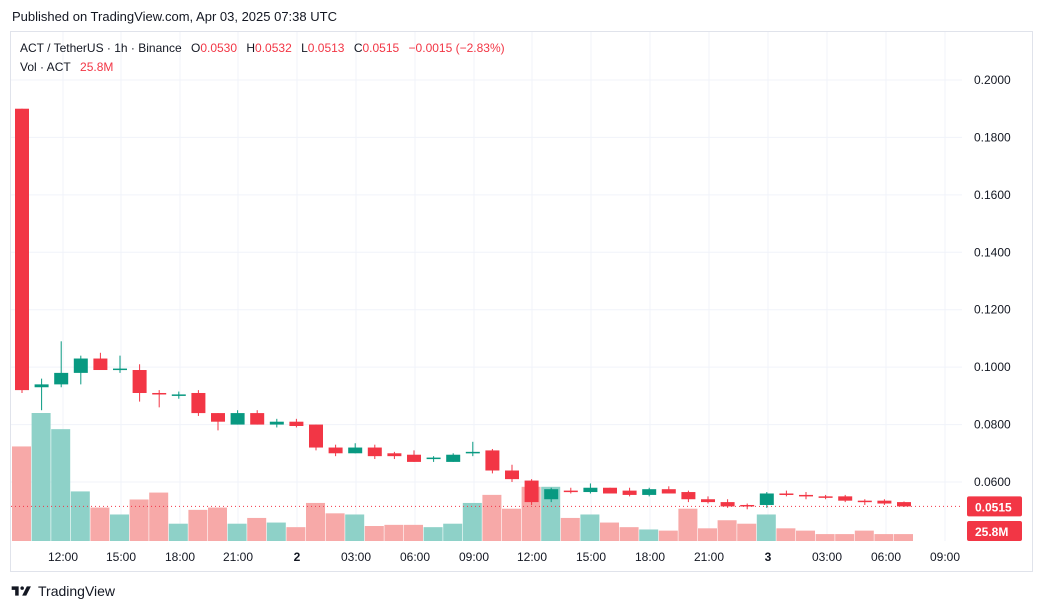 The image size is (1044, 611). What do you see at coordinates (991, 532) in the screenshot?
I see `last-volume-label: 25.8M` at bounding box center [991, 532].